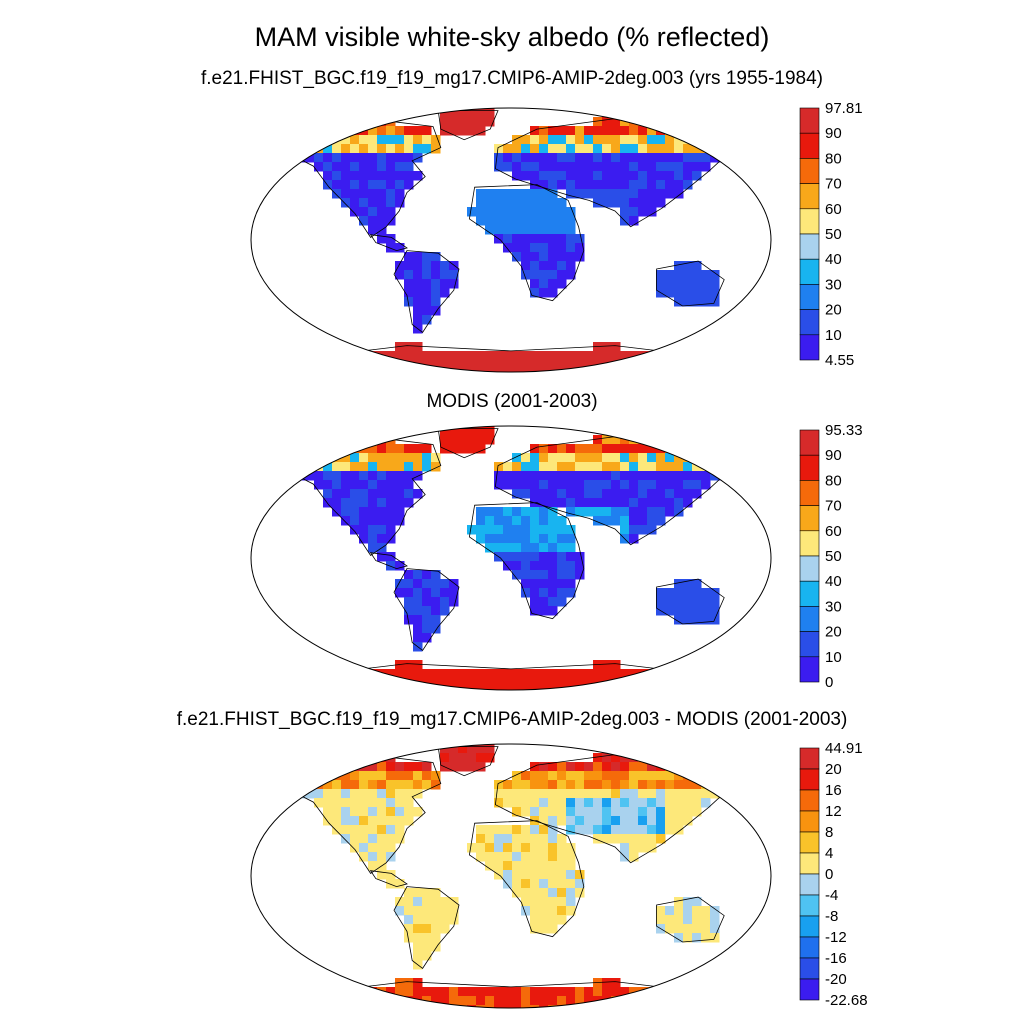  I want to click on colorbar-3: 44.91 20 16 12 8 4 0 -4 -8 -12 -16 -20 -22.68, so click(833, 874).